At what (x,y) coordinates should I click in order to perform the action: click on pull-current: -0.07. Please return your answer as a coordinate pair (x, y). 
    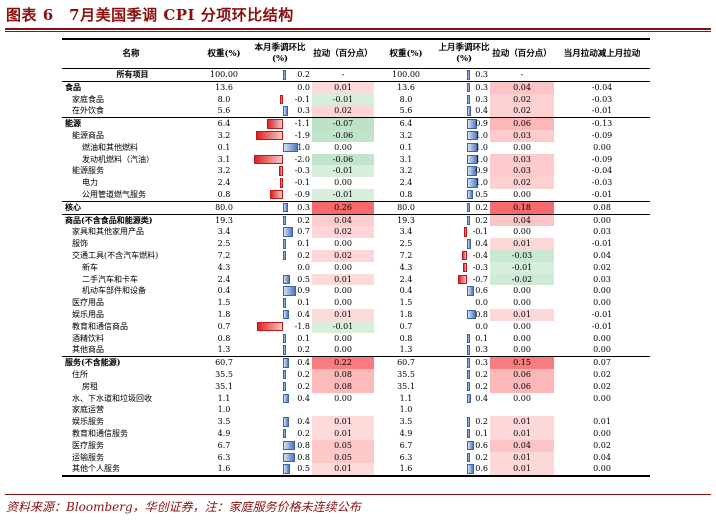
    Looking at the image, I should click on (343, 123).